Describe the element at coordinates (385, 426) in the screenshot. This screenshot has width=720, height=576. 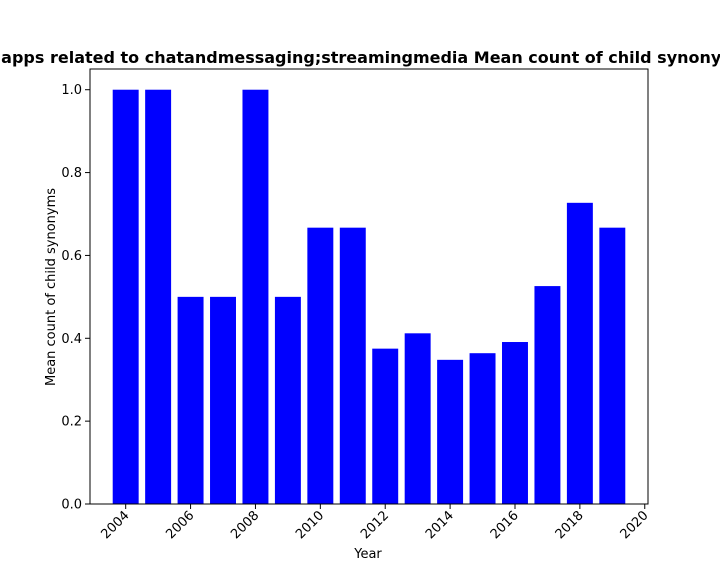
I see `bar-2012` at that location.